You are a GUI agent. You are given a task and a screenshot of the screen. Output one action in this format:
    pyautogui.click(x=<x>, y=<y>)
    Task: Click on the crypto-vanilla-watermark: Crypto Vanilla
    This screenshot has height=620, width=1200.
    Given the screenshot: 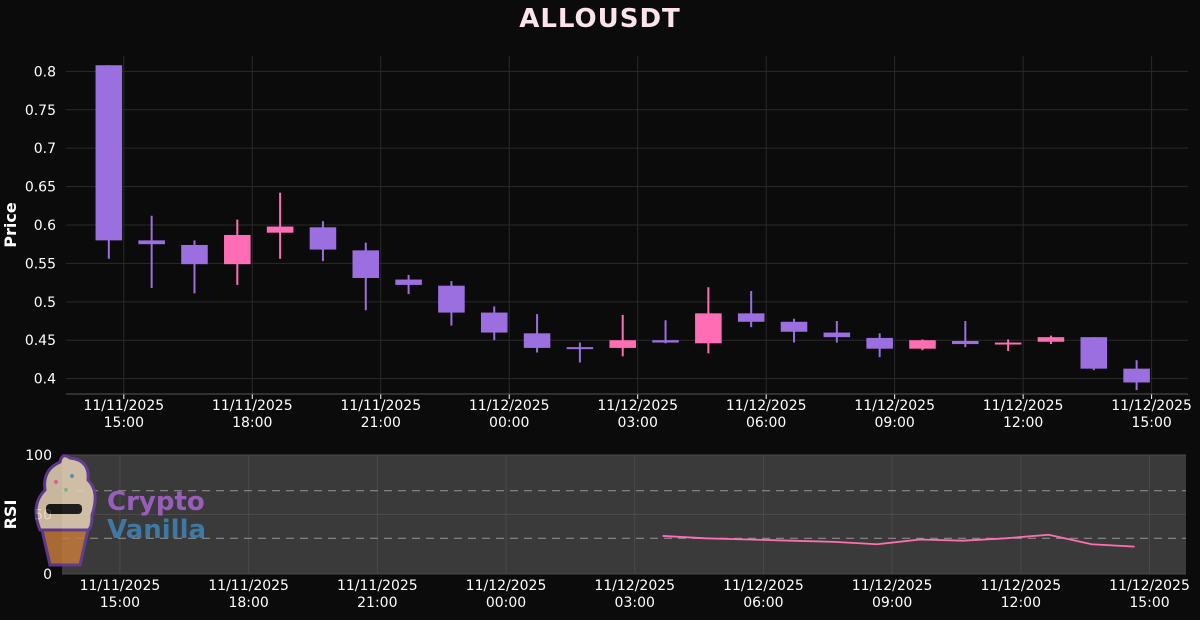 What is the action you would take?
    pyautogui.click(x=120, y=510)
    